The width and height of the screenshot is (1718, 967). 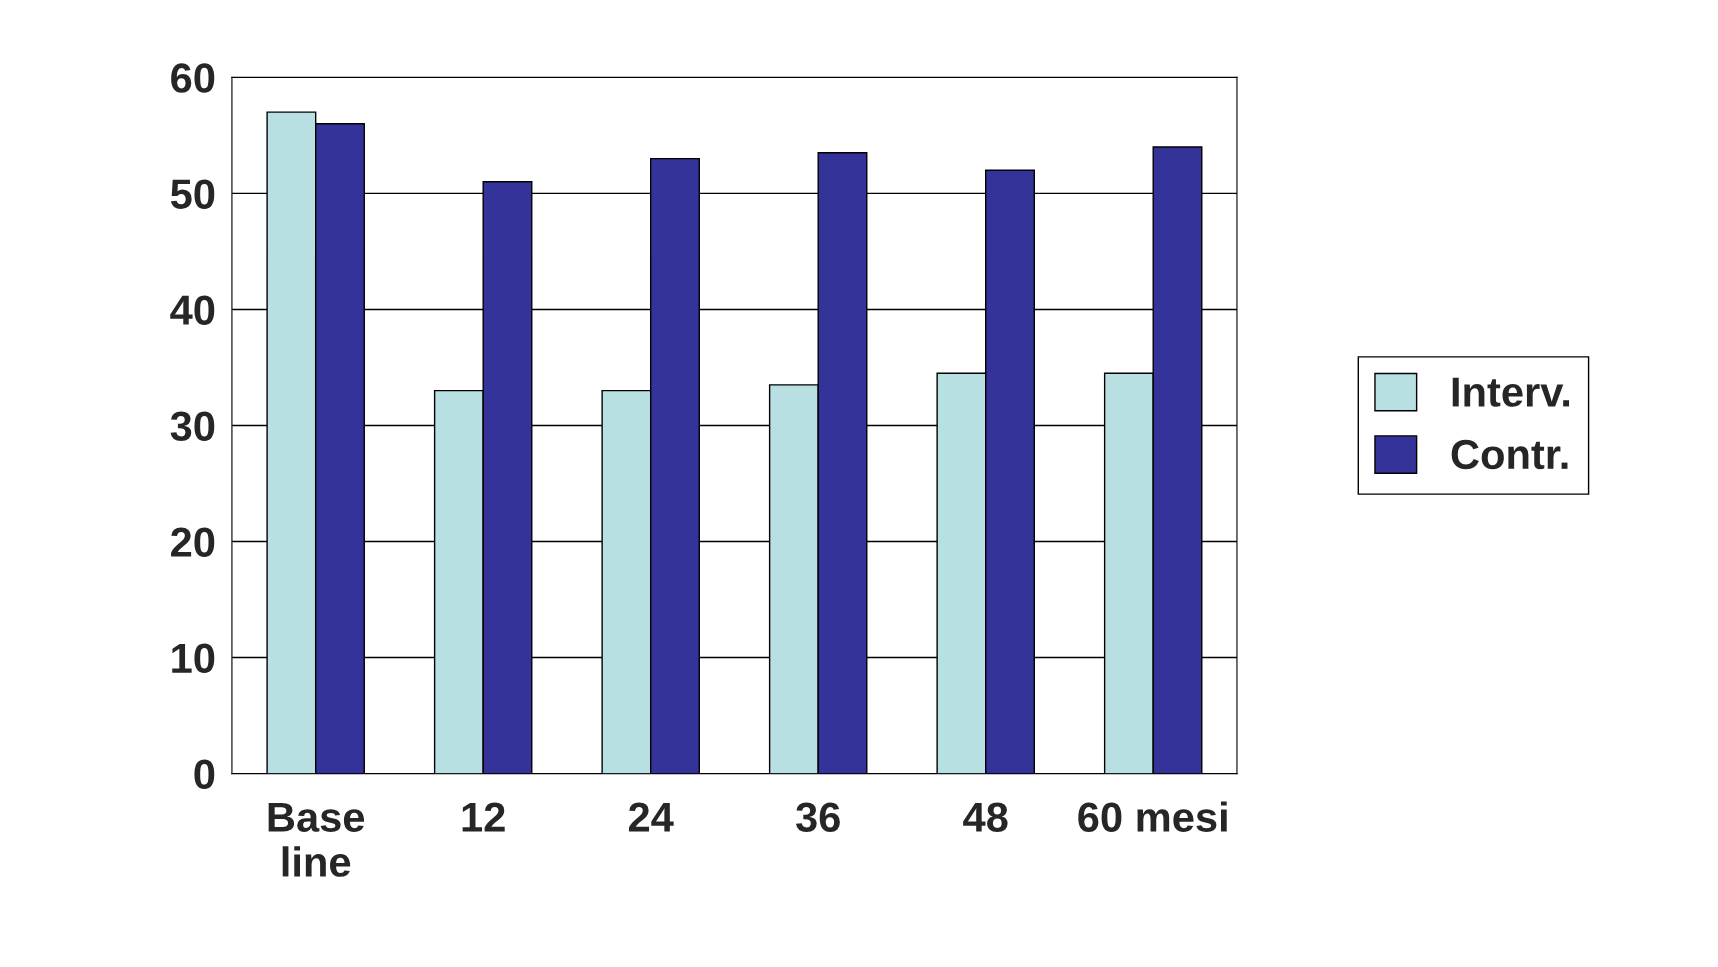 I want to click on x-tick-label: 48, so click(x=985, y=817).